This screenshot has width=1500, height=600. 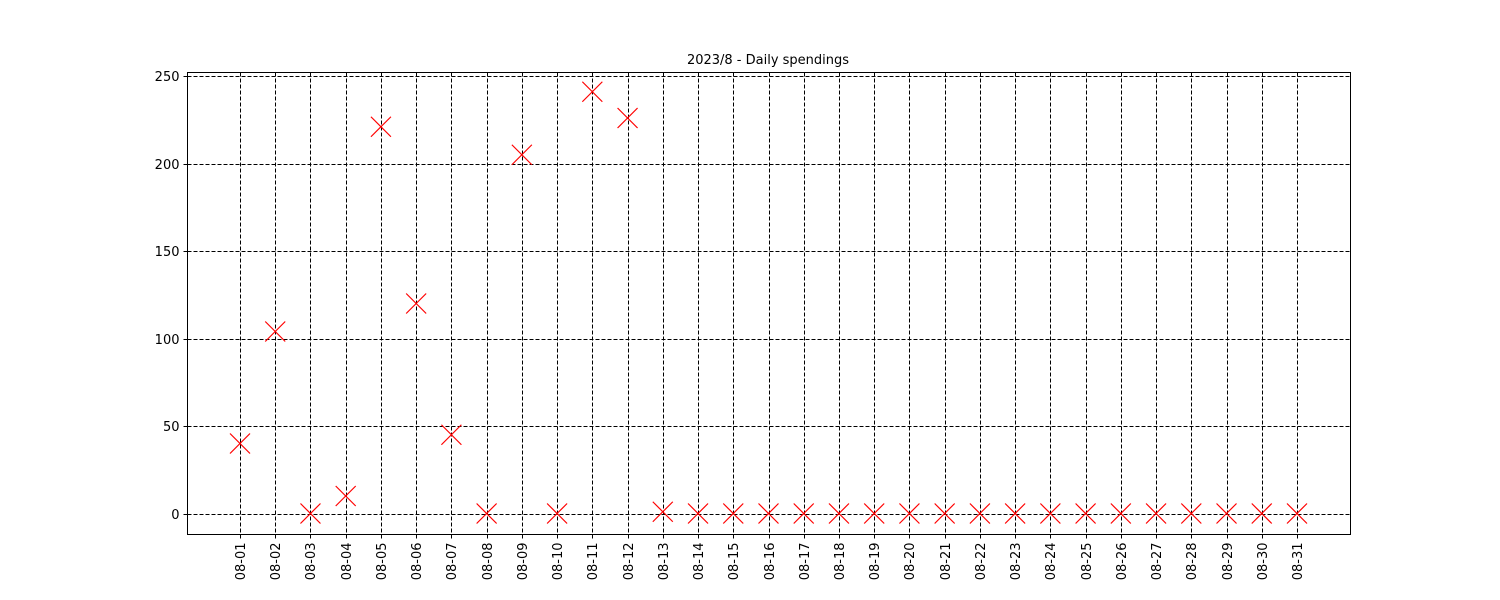 What do you see at coordinates (311, 562) in the screenshot?
I see `x-tick-label: 08-03` at bounding box center [311, 562].